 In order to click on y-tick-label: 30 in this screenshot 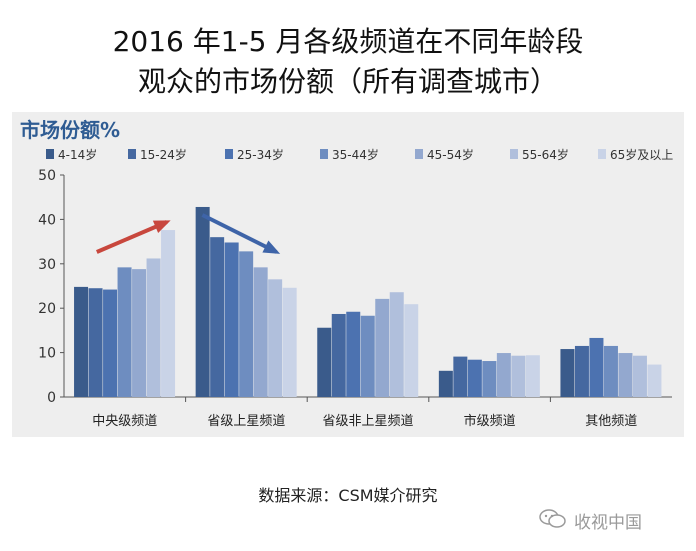, I will do `click(47, 265)`.